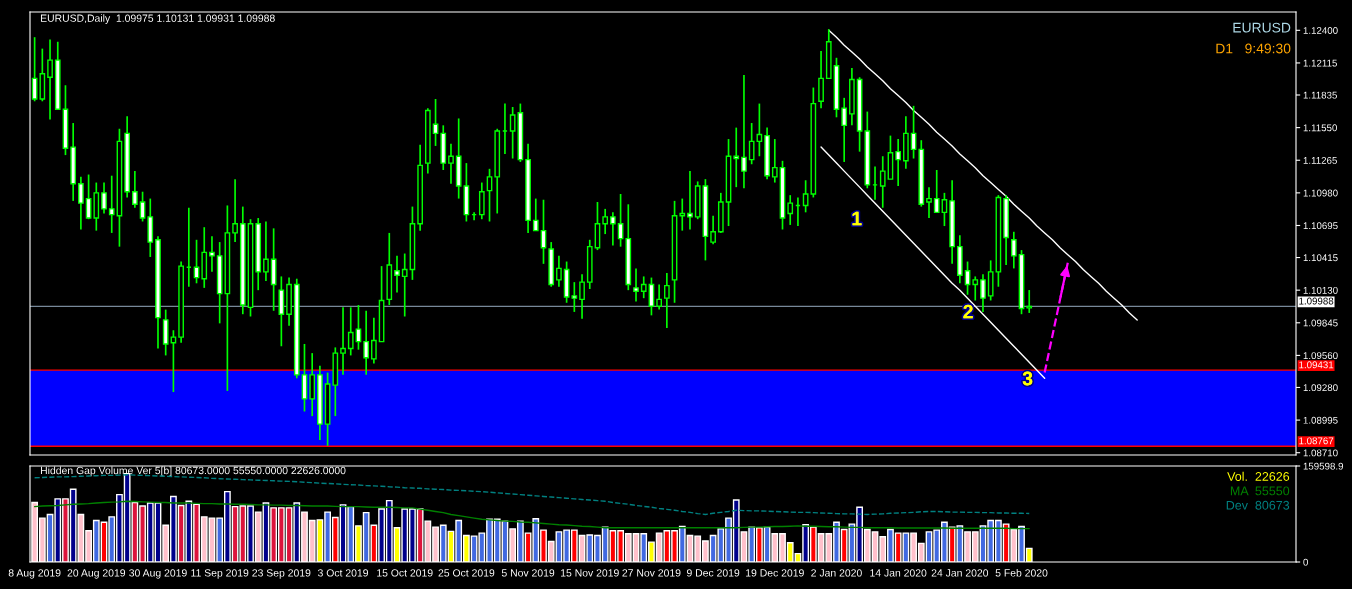 The height and width of the screenshot is (589, 1352). What do you see at coordinates (857, 218) in the screenshot?
I see `annotation: 1` at bounding box center [857, 218].